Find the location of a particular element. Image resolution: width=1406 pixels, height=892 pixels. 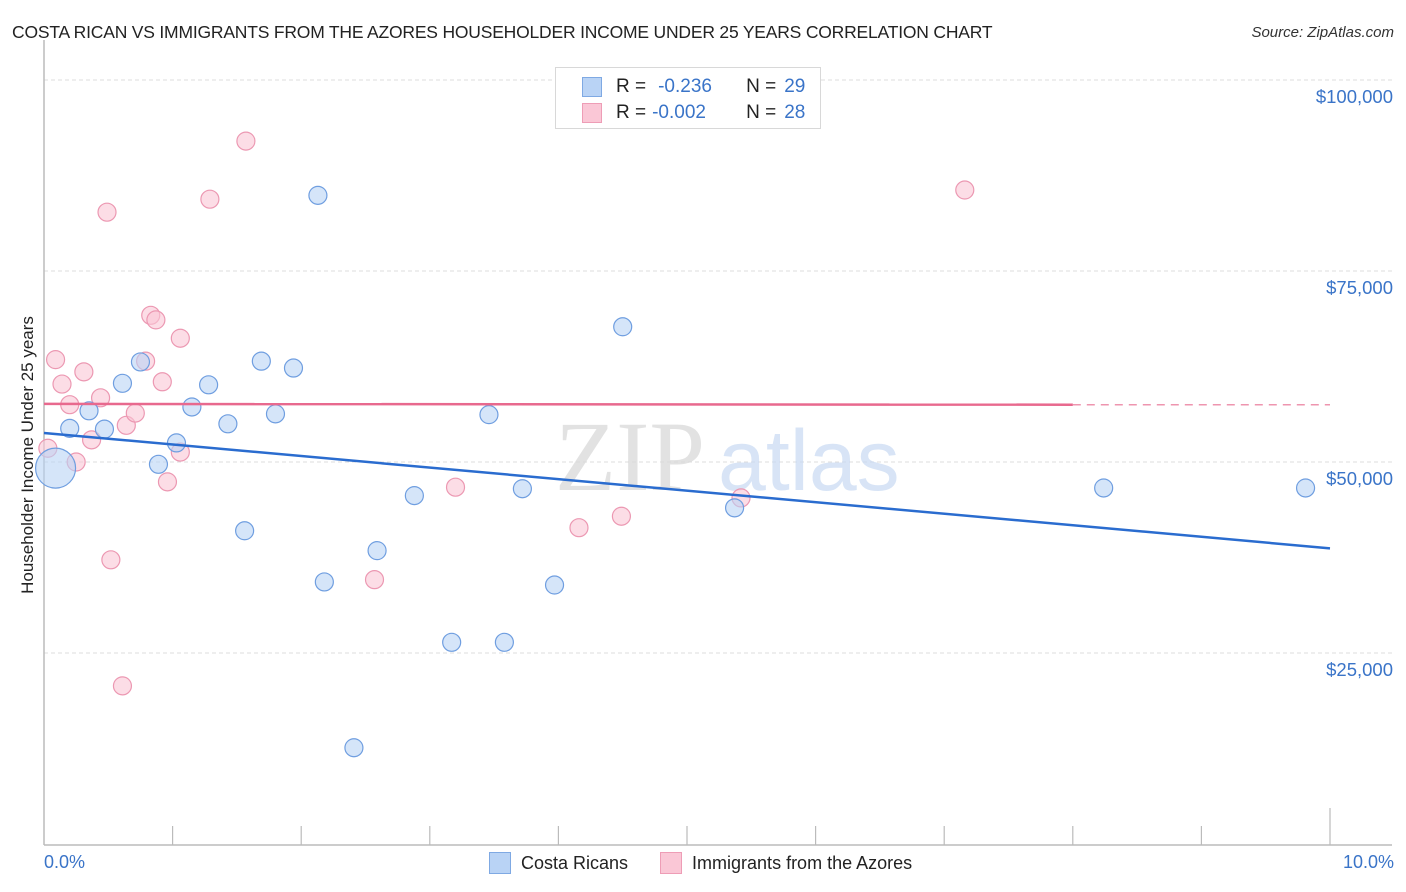

y-axis-label: Householder Income Under 25 years is located at coordinates (27, 455).